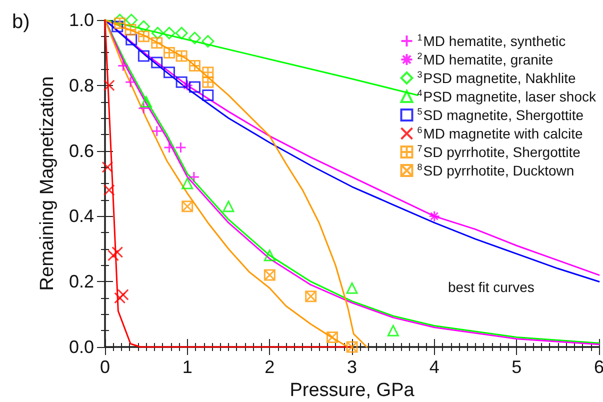  Describe the element at coordinates (81, 20) in the screenshot. I see `y-tick-label: 1.0` at that location.